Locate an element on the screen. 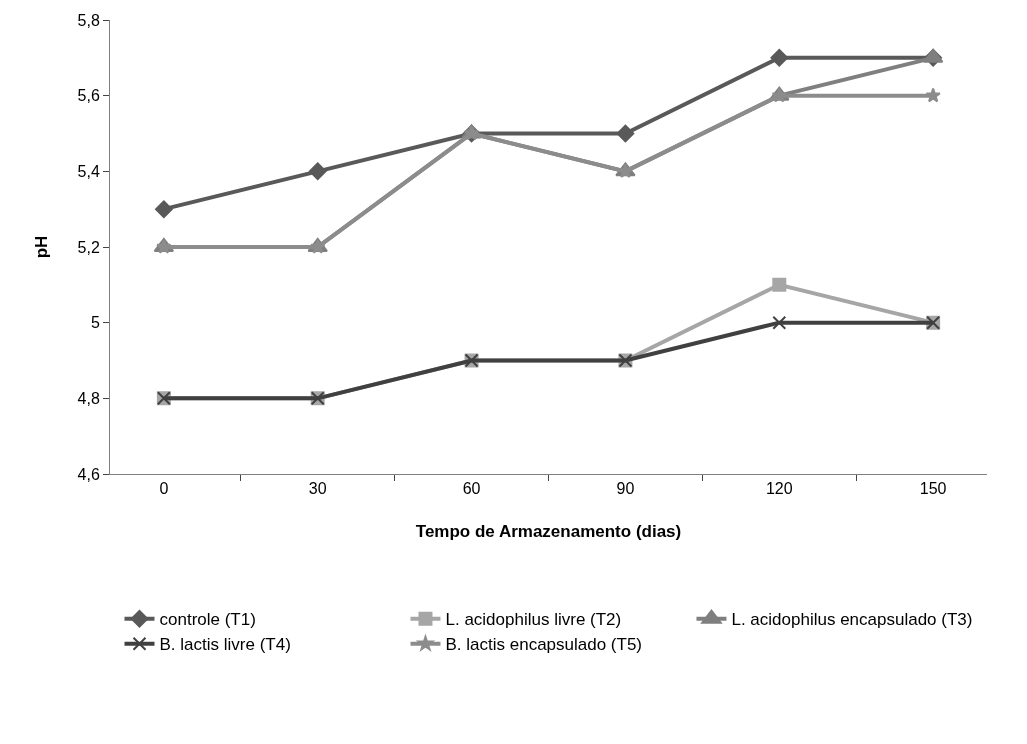 Image resolution: width=1027 pixels, height=744 pixels. y-tick-label: 5,2 is located at coordinates (88, 247).